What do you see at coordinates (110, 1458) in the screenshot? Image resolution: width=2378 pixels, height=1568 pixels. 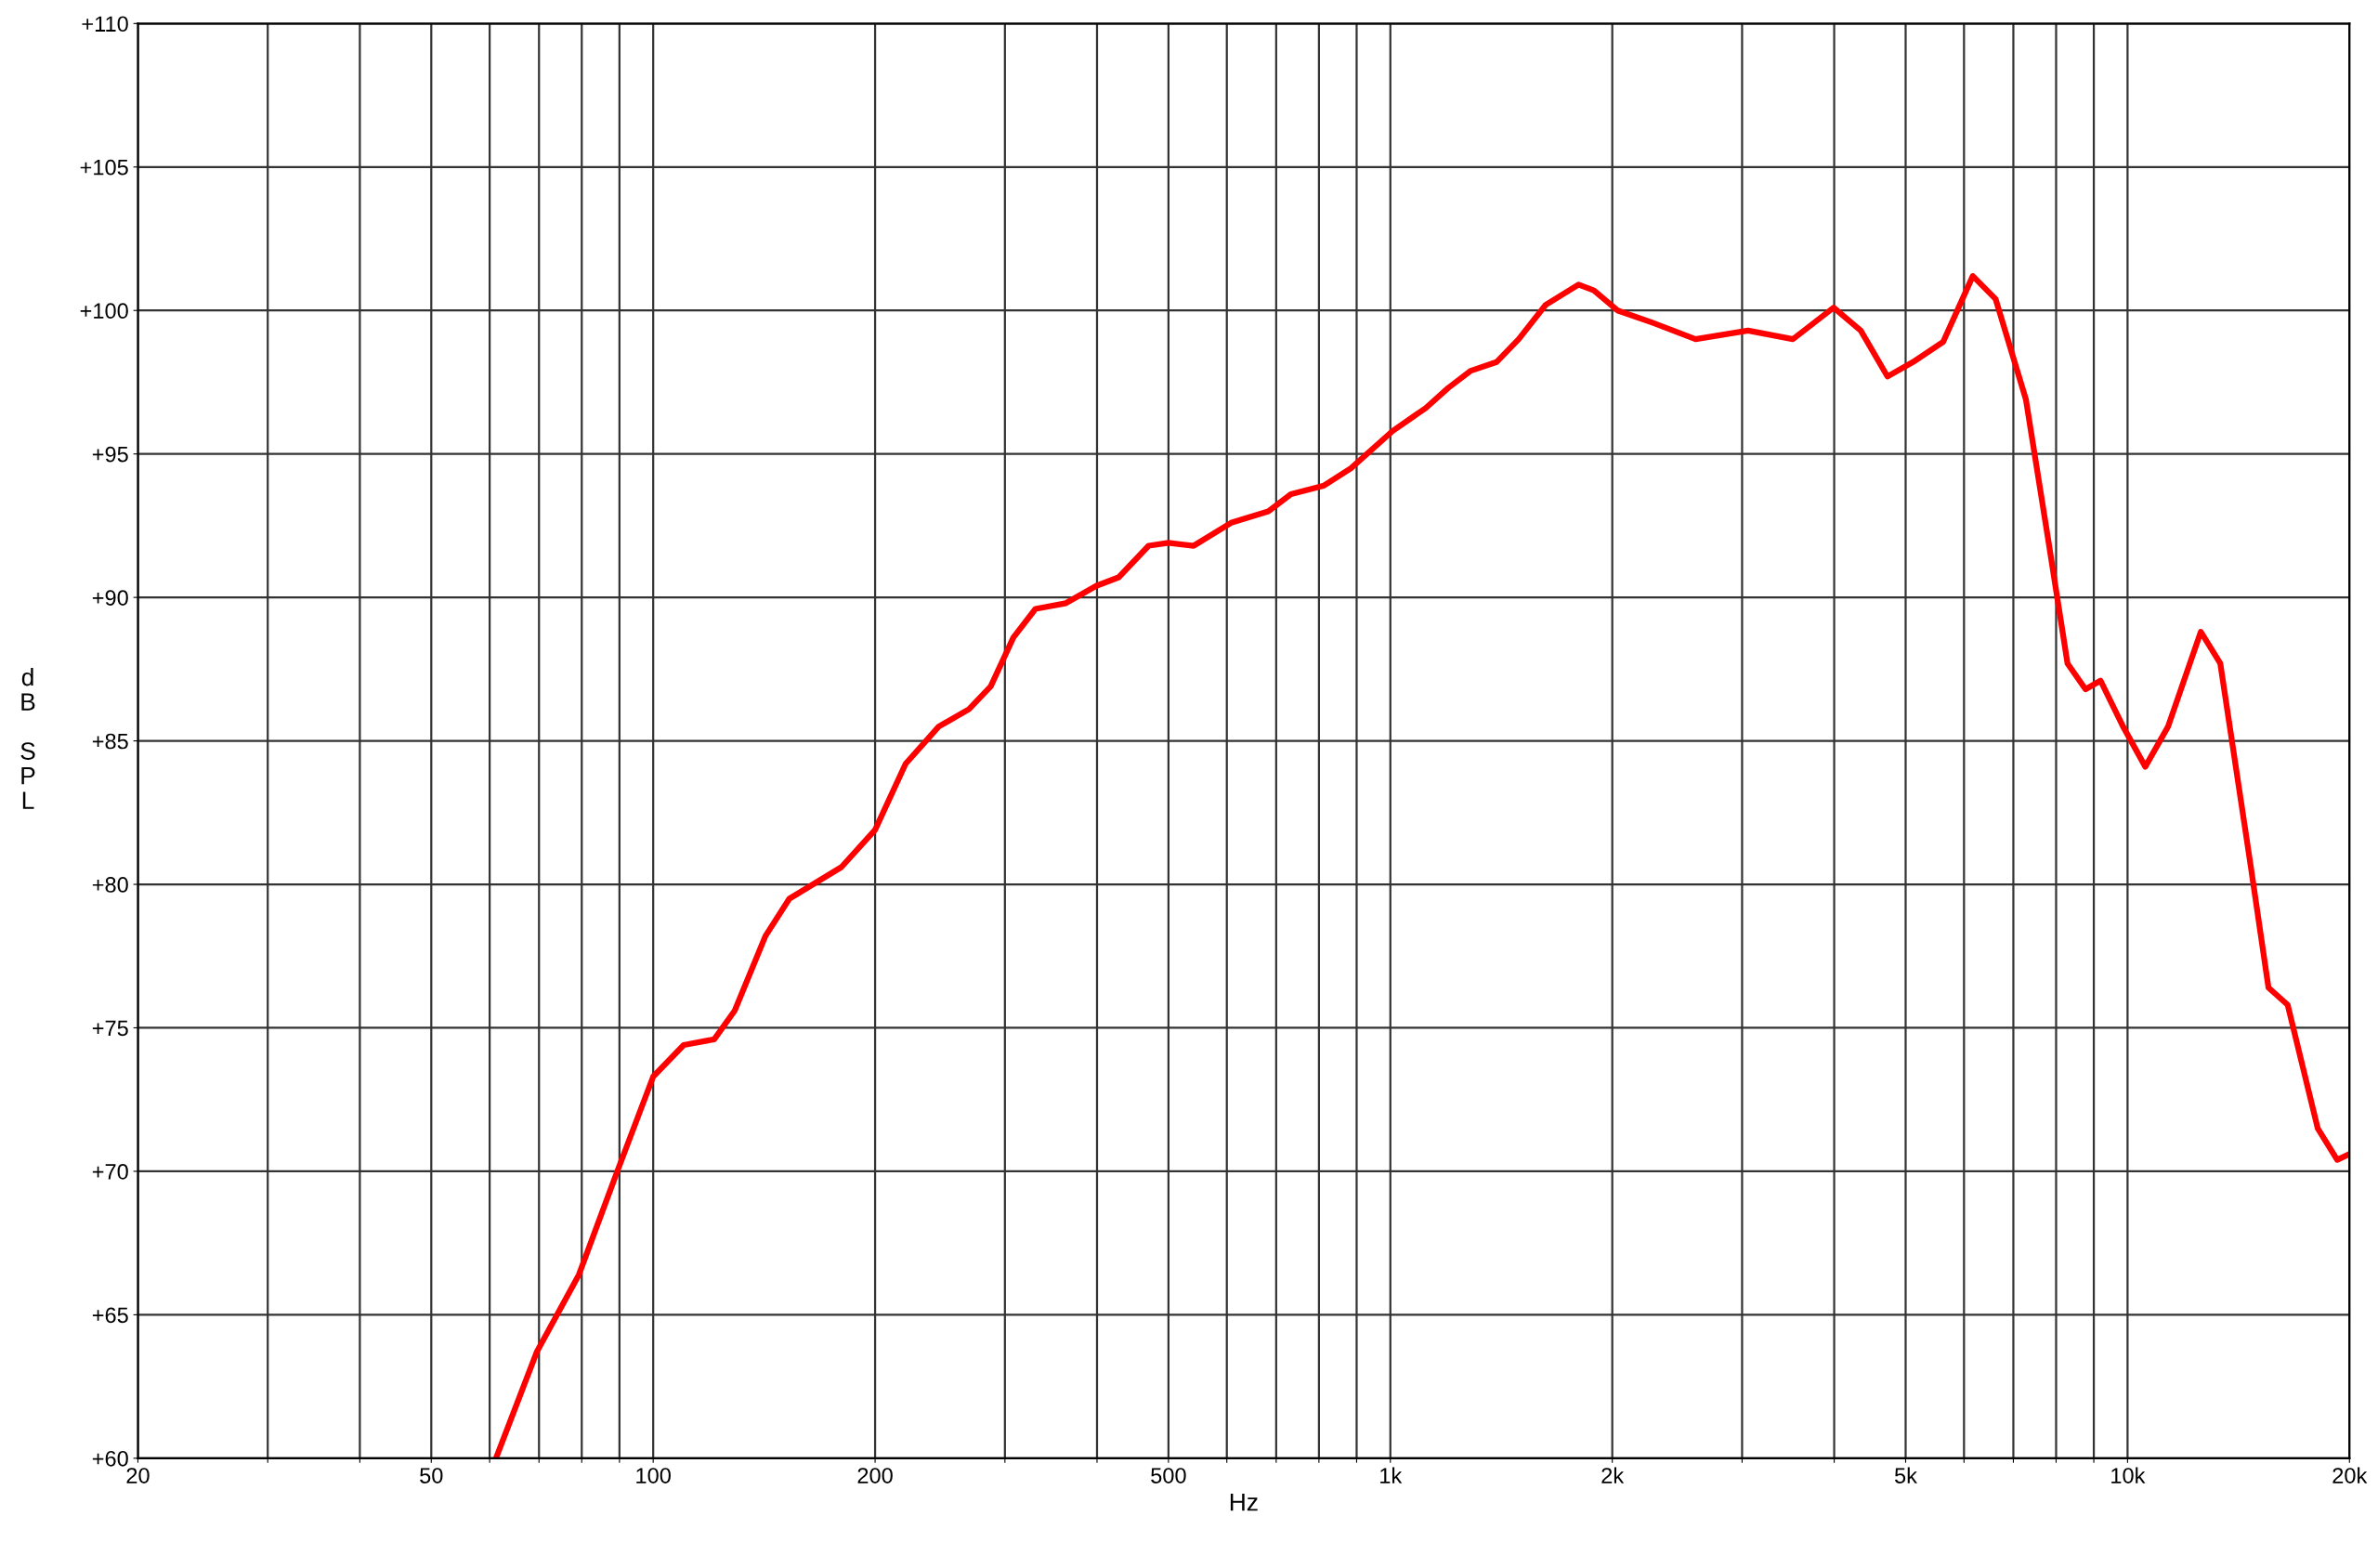 I see `y-tick-label: +60` at bounding box center [110, 1458].